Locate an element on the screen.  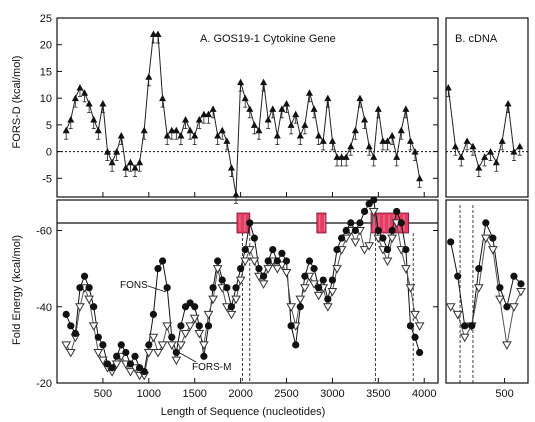
annotation-fors-m: FORS-M is located at coordinates (211, 367).